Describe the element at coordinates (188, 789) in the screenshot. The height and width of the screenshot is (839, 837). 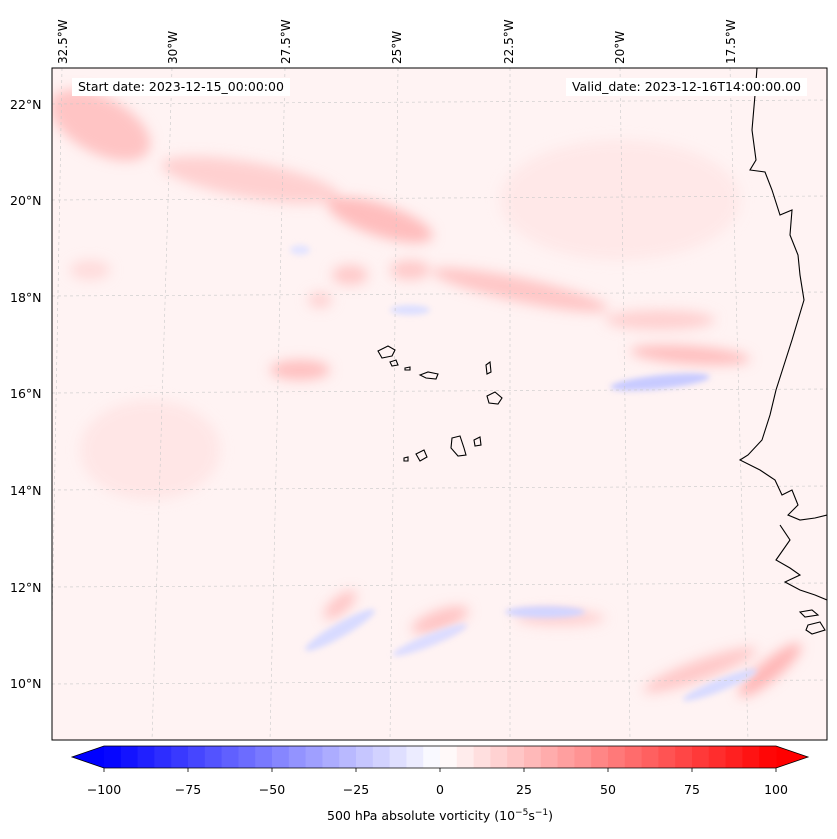
I see `colorbar-tick-label: −75` at that location.